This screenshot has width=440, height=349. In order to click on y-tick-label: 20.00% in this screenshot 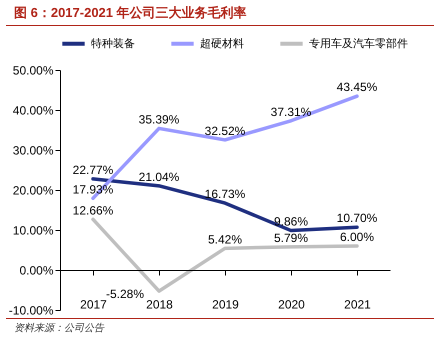, I will do `click(33, 191)`.